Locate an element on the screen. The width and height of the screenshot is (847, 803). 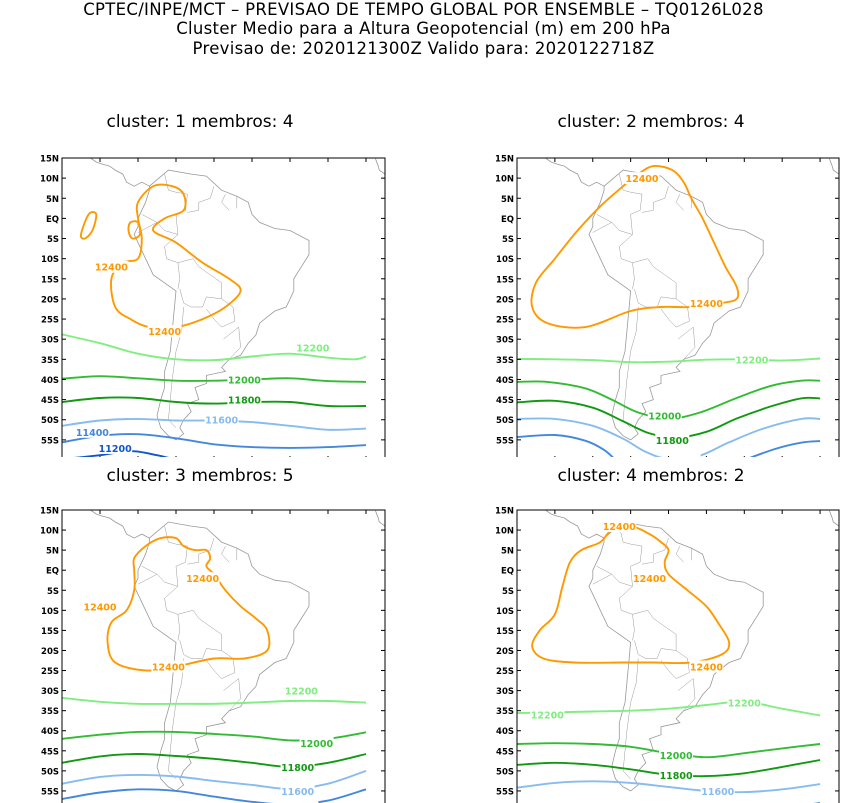
lat-tick-label: 40S is located at coordinates (505, 381).